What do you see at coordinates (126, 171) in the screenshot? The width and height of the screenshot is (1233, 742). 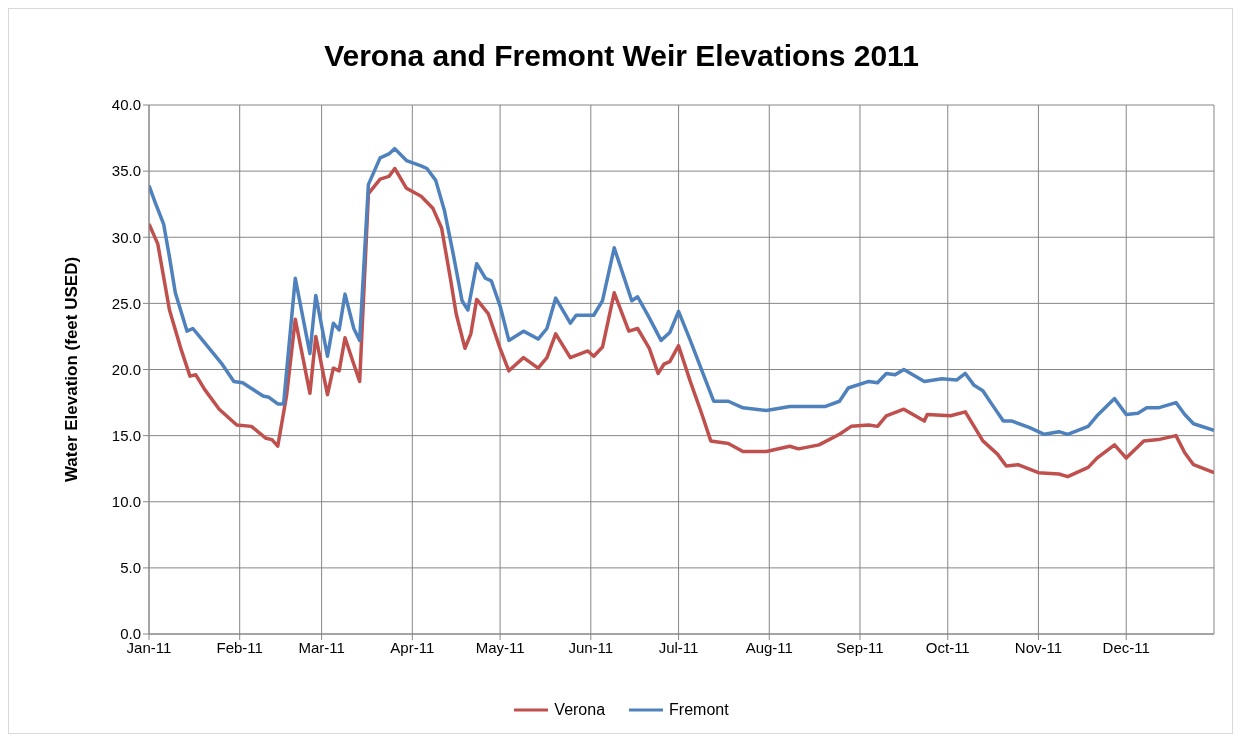 I see `y-tick-label: 35.0` at bounding box center [126, 171].